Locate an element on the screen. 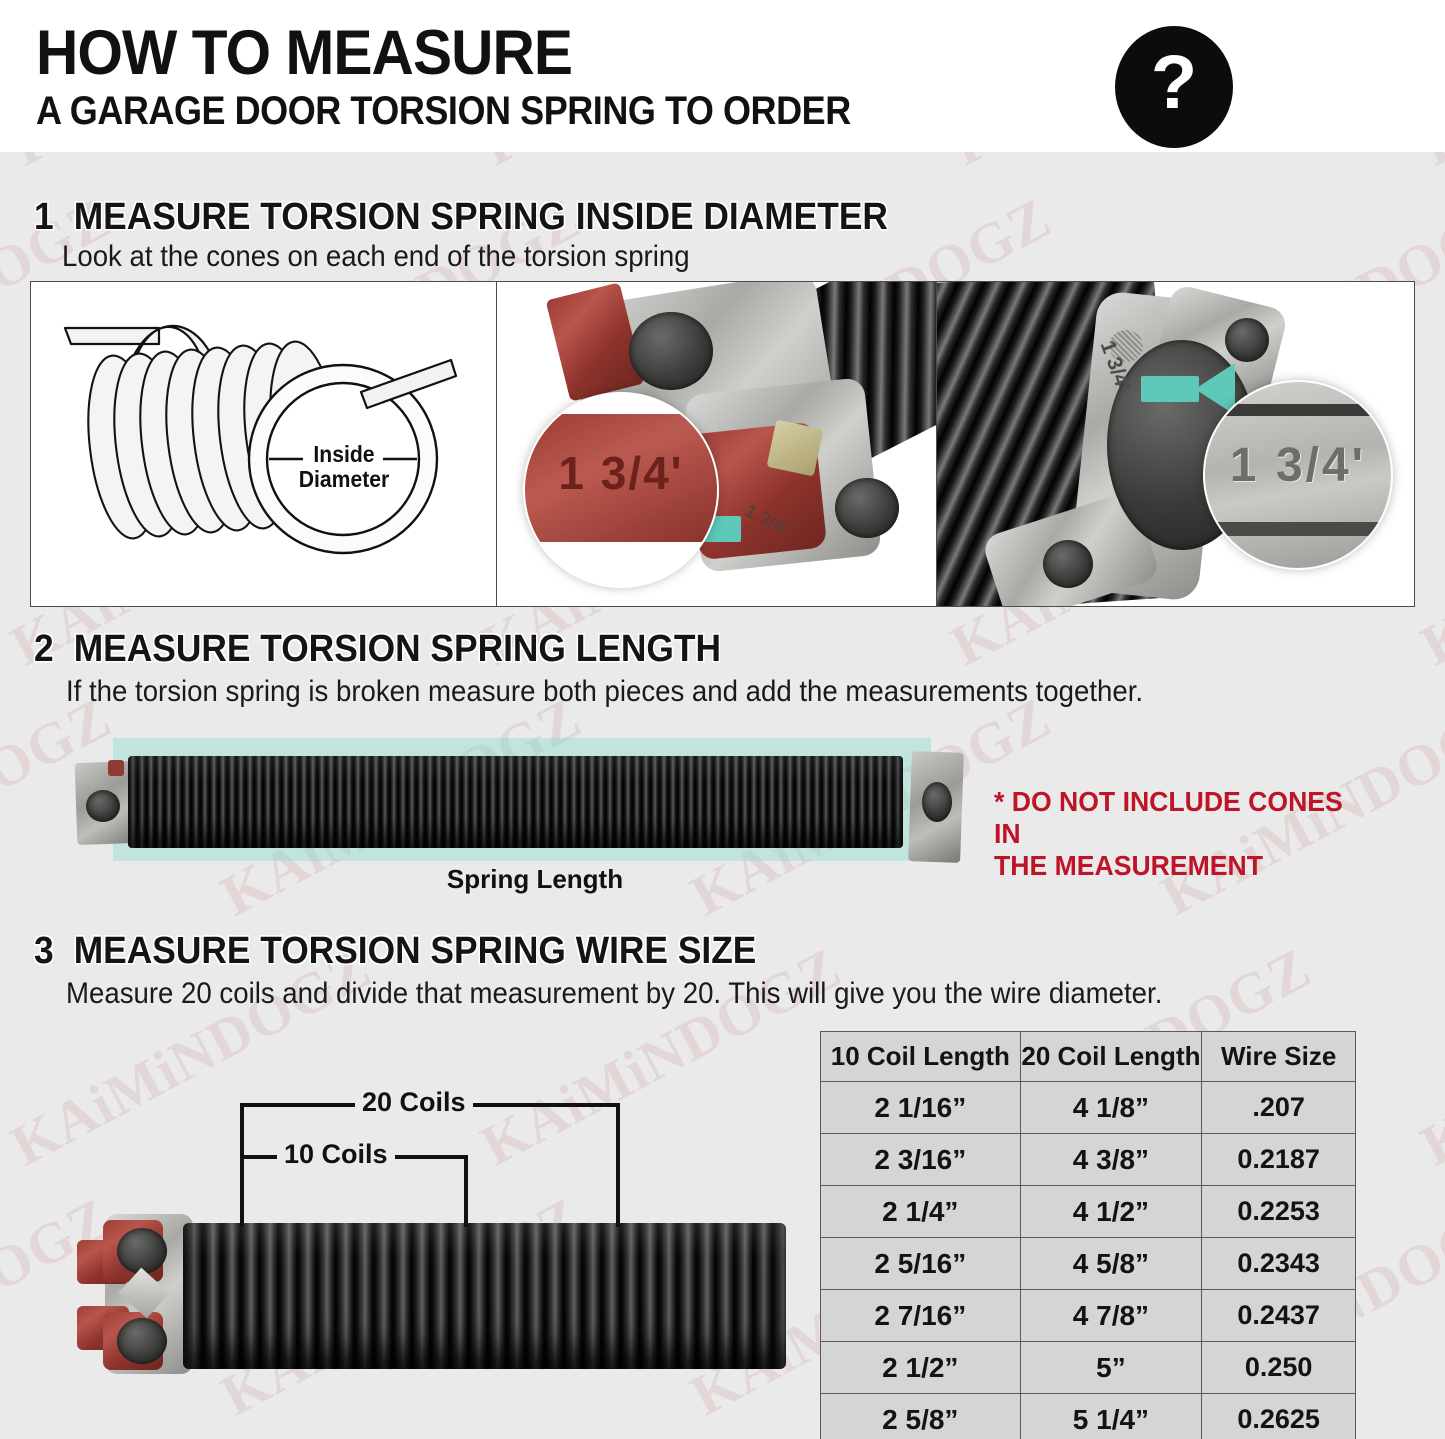  knurled-boss is located at coordinates (1126, 346).